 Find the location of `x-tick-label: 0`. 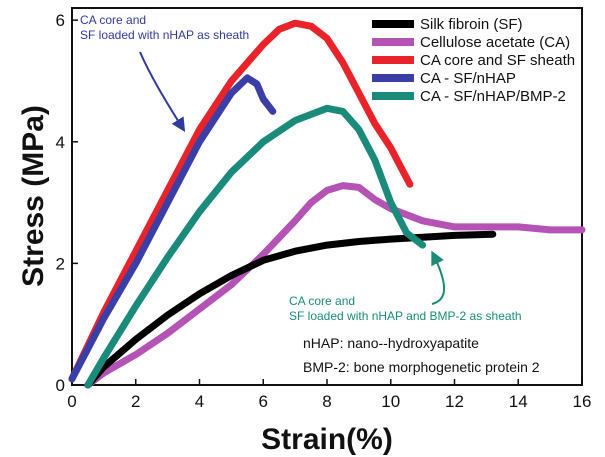

x-tick-label: 0 is located at coordinates (71, 401).